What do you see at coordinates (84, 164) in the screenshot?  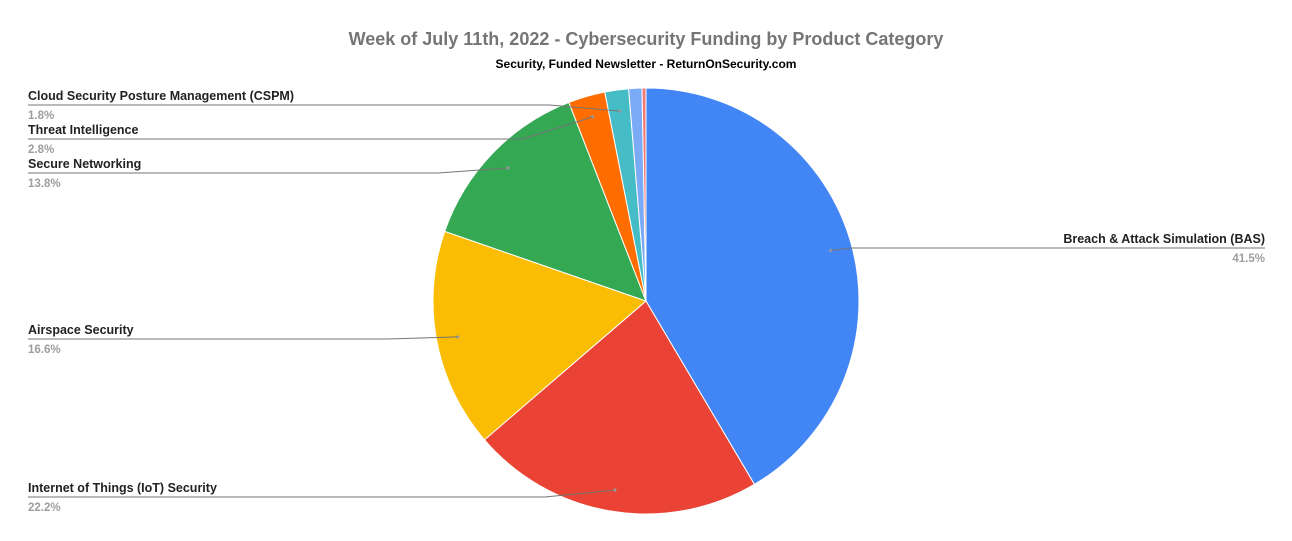 I see `slice-label-secure-networking: Secure Networking` at bounding box center [84, 164].